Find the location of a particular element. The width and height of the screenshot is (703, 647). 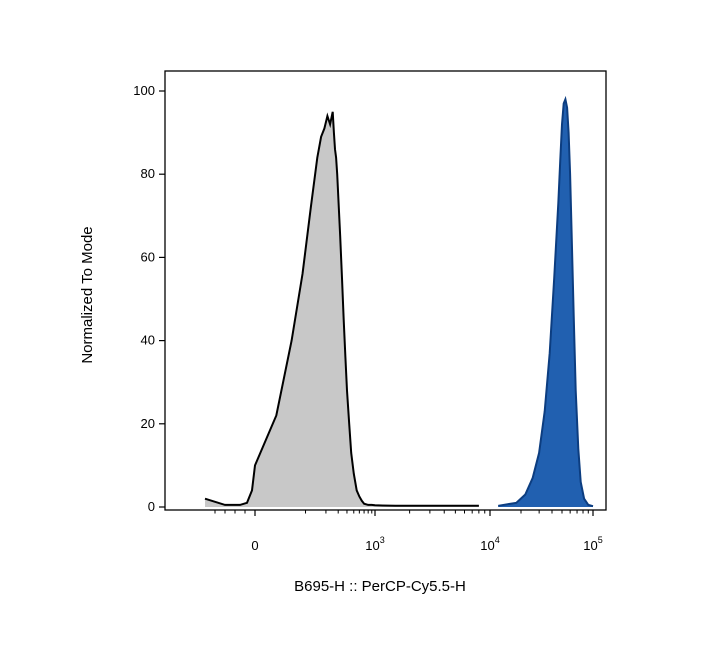

y-axis-label: Normalized To Mode is located at coordinates (87, 294).